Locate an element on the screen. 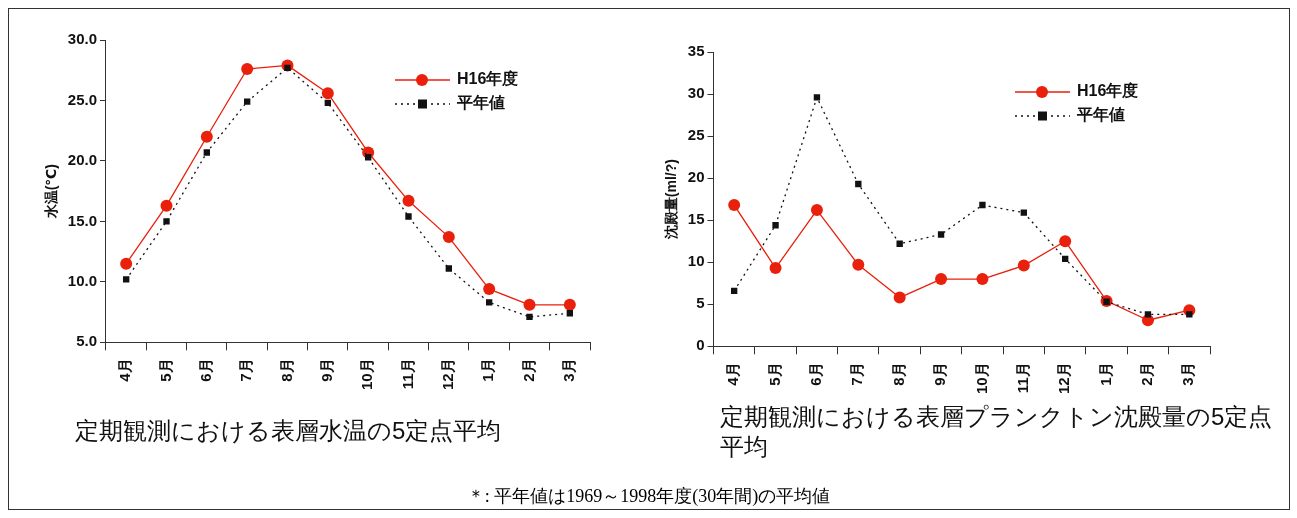 This screenshot has width=1297, height=518. y-tick-label: 30.0 is located at coordinates (82, 39).